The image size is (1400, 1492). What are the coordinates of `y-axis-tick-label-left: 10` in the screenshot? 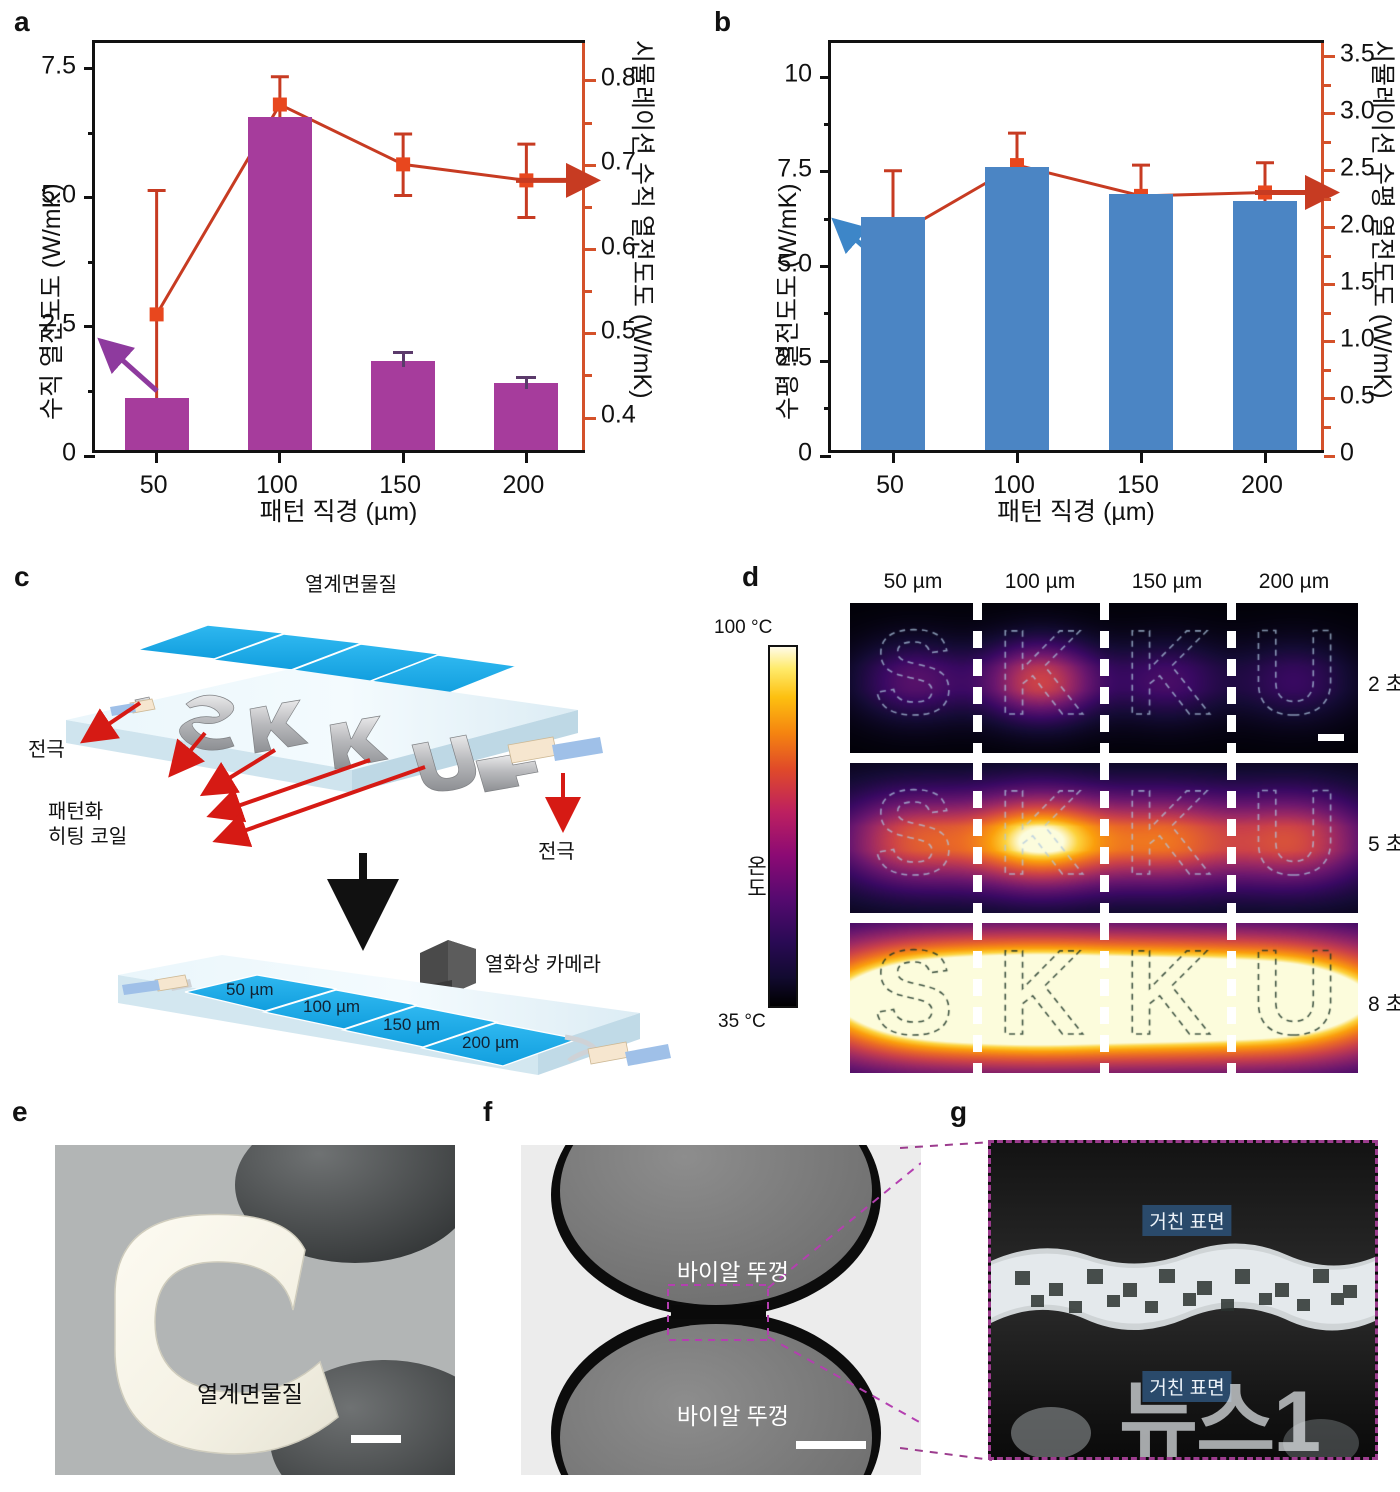 It's located at (798, 73).